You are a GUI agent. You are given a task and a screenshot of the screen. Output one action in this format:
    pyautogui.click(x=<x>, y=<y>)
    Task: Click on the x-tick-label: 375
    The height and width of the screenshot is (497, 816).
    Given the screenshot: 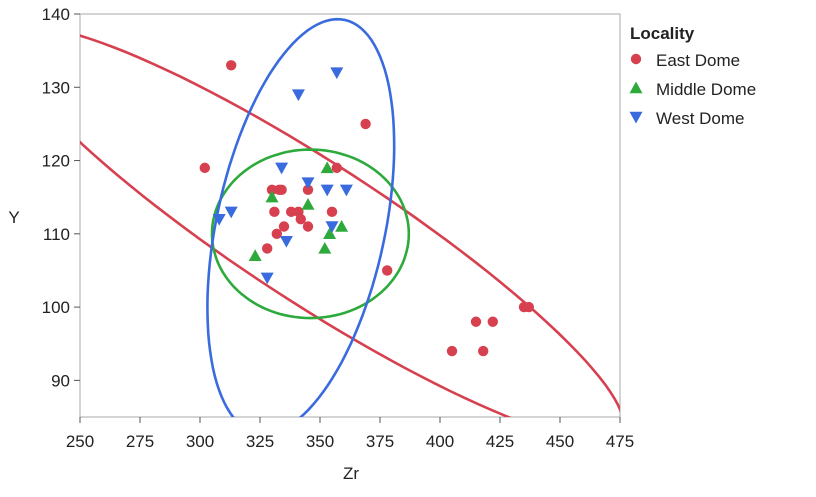 What is the action you would take?
    pyautogui.click(x=380, y=441)
    